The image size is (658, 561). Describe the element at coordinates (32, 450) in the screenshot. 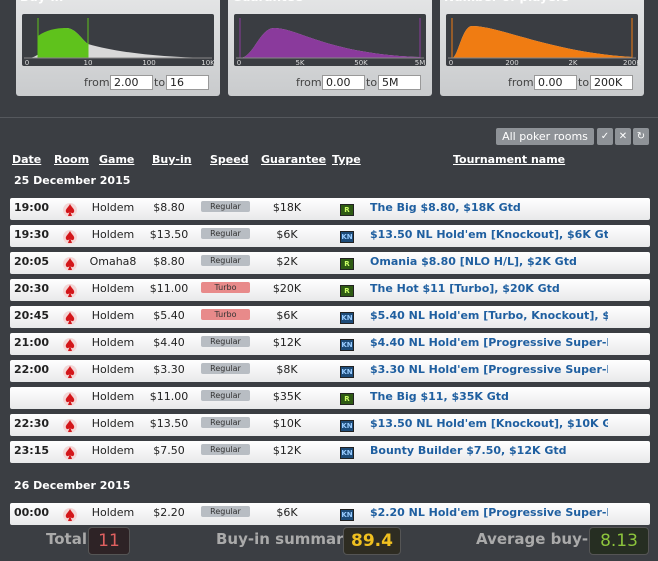

I see `start-time: 23:15` at that location.